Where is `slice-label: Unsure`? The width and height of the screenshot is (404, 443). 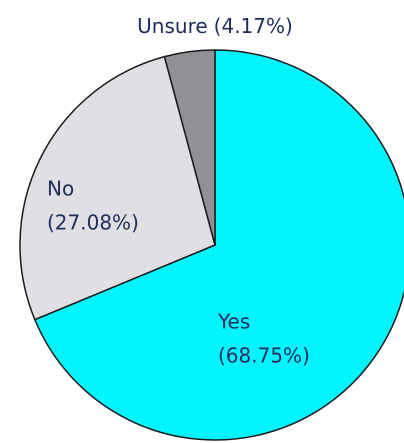
slice-label: Unsure is located at coordinates (172, 26).